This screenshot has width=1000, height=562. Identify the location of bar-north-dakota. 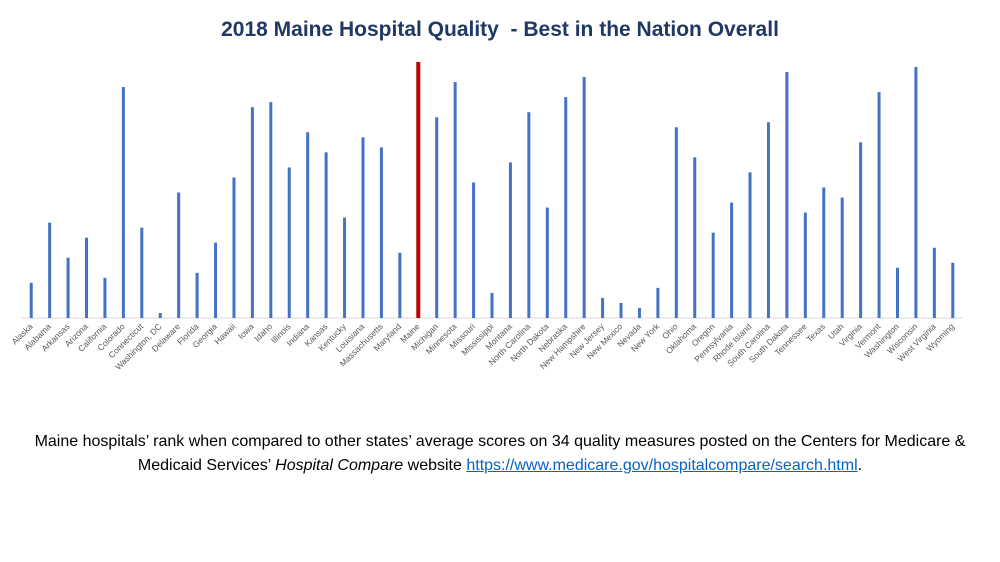
(547, 262).